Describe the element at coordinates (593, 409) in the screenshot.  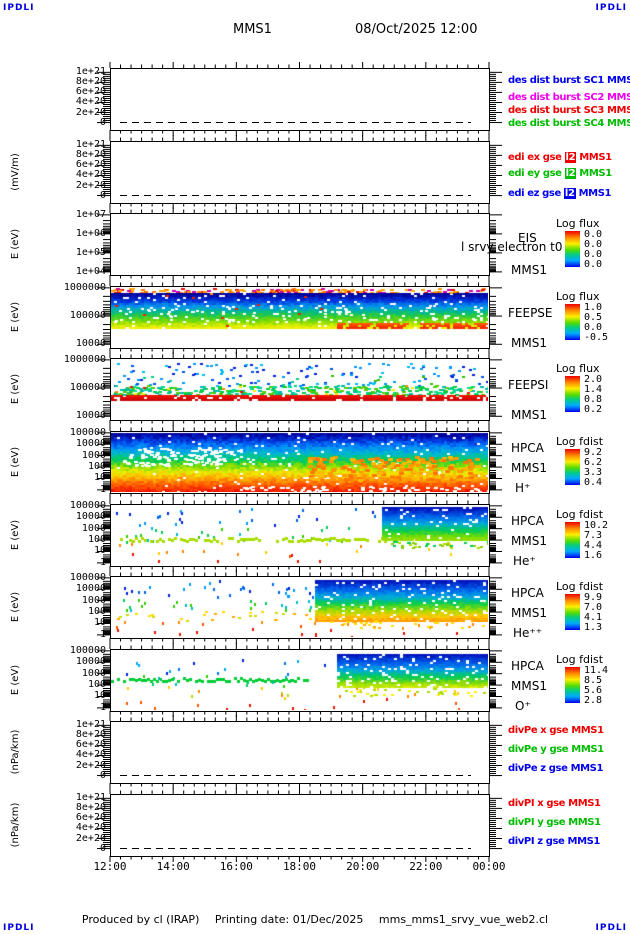
I see `colorbar-tick-label: 0.2` at that location.